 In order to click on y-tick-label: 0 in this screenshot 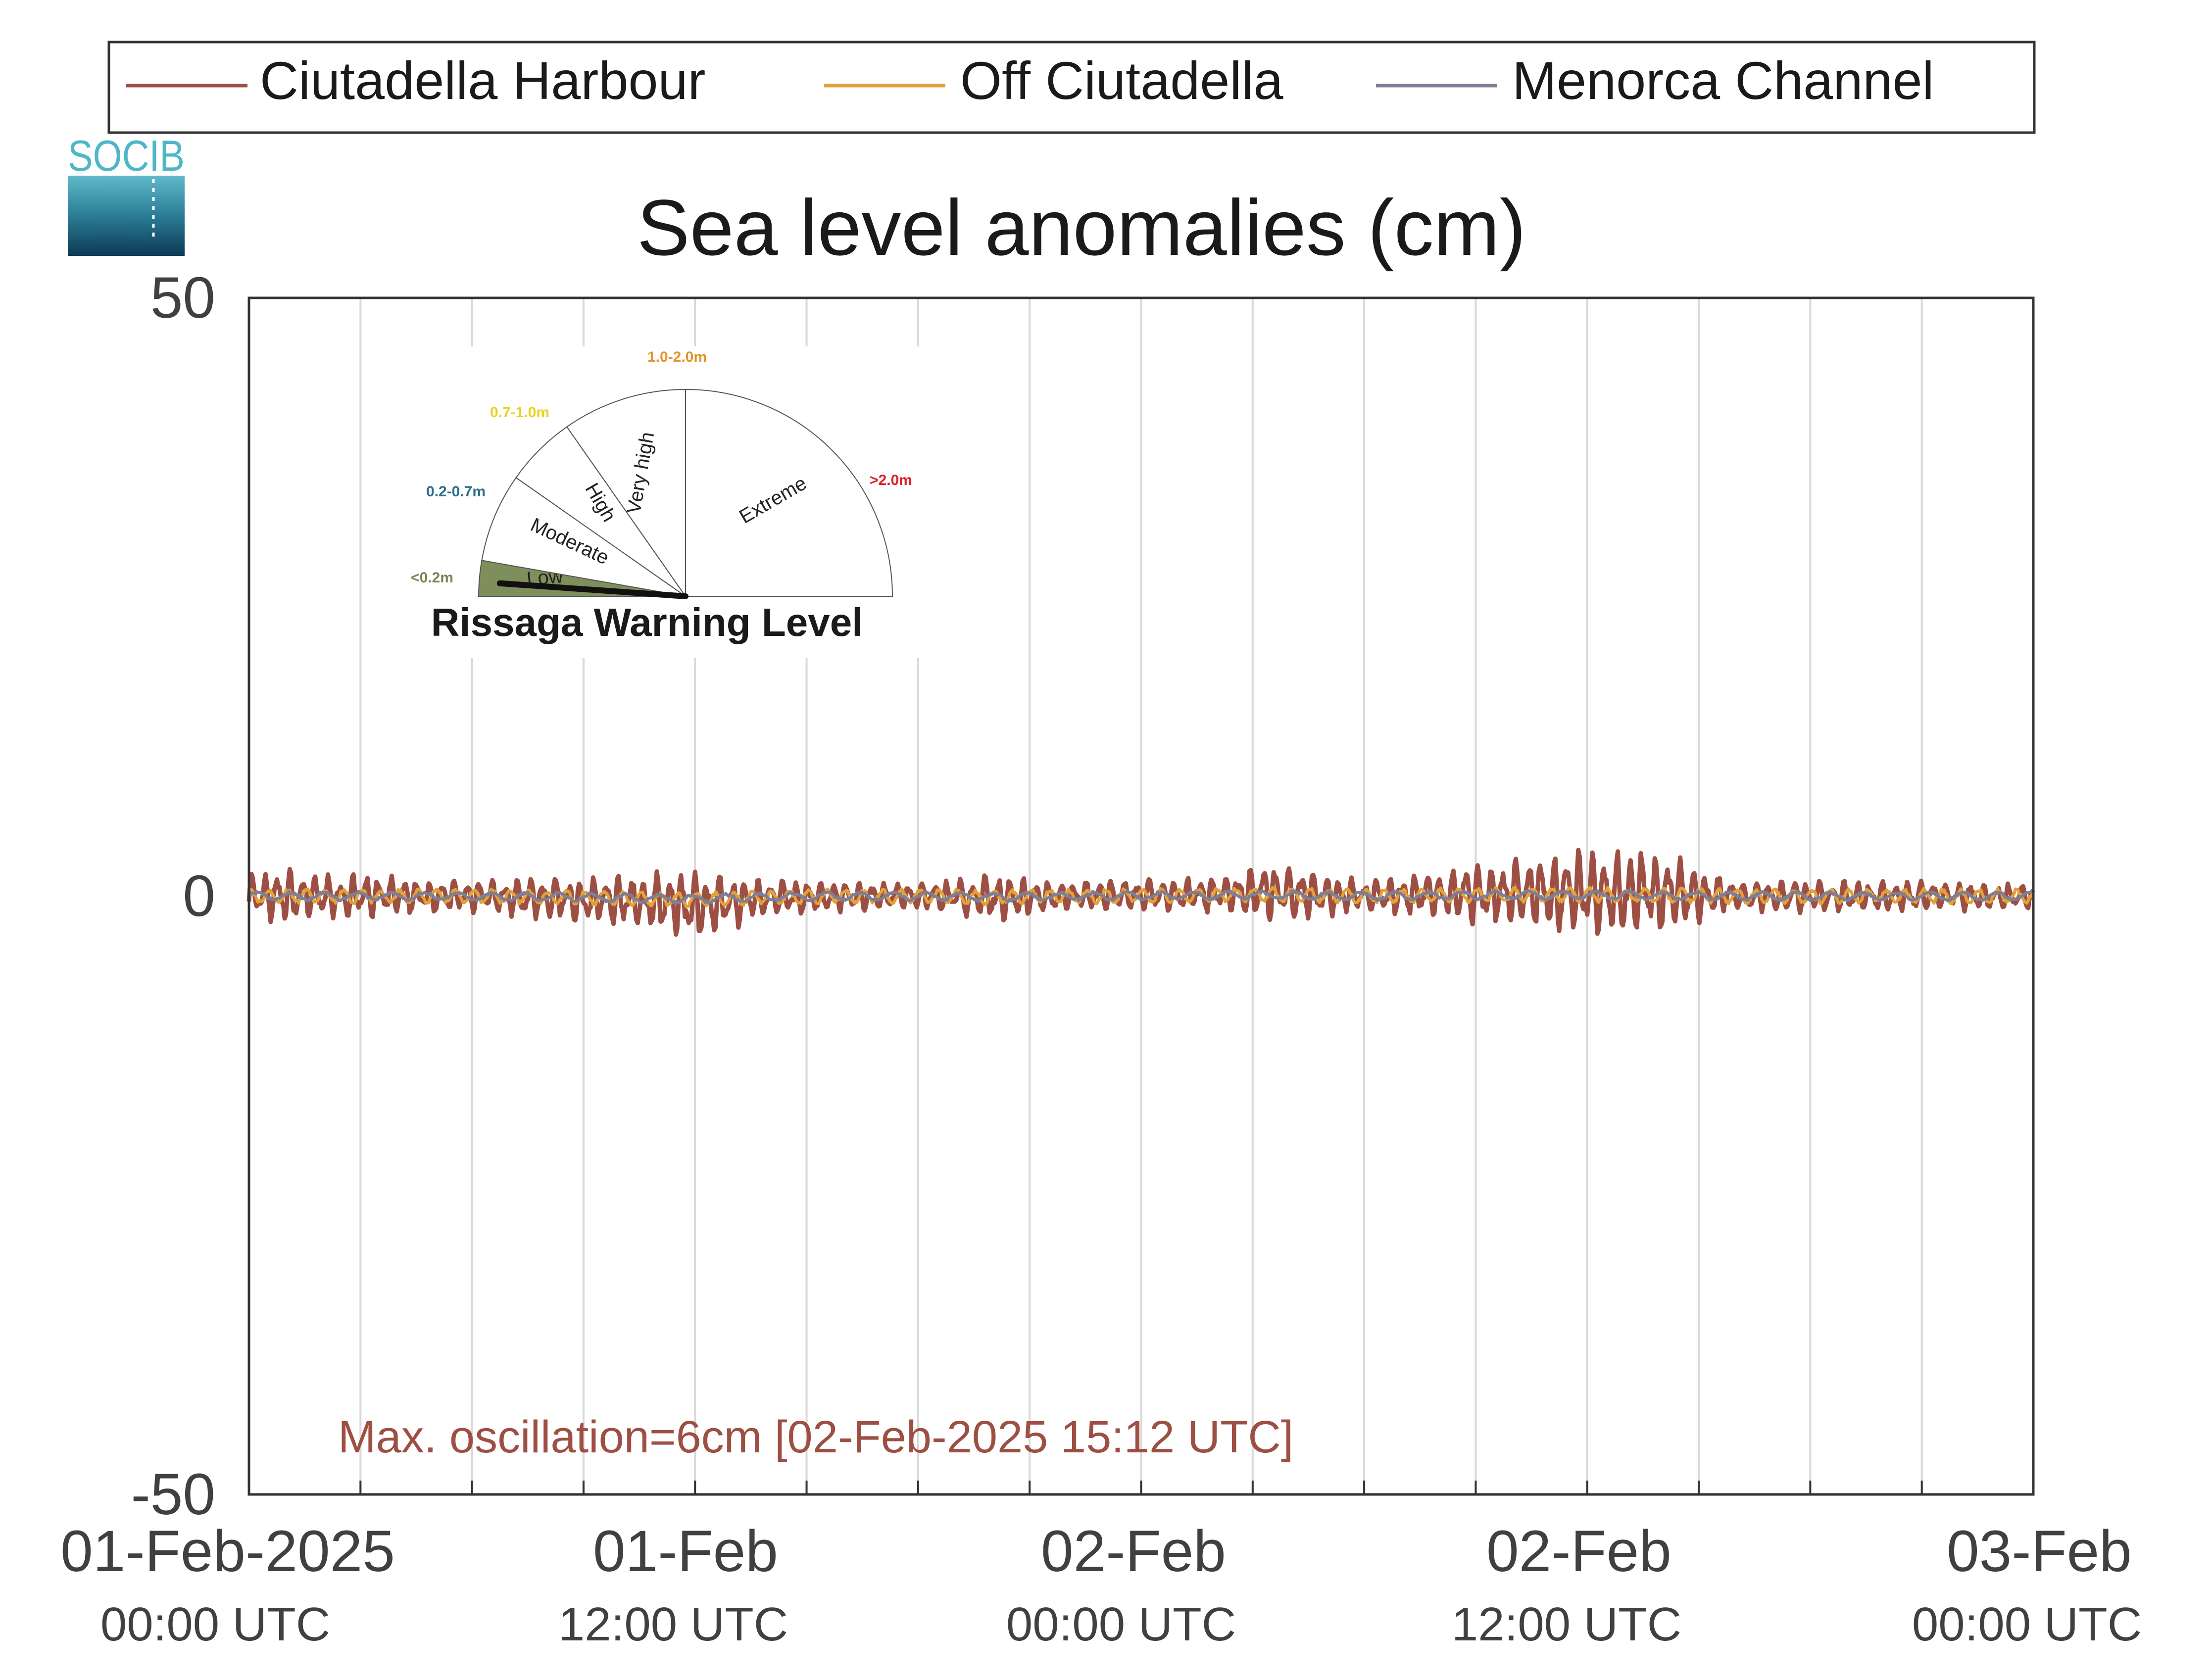, I will do `click(199, 897)`.